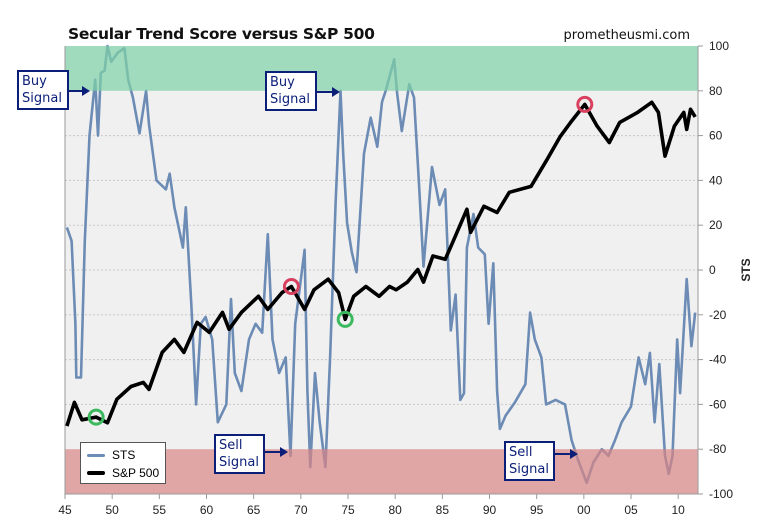 This screenshot has width=760, height=530. What do you see at coordinates (291, 91) in the screenshot?
I see `buy-signal-label-2: Buy Signal` at bounding box center [291, 91].